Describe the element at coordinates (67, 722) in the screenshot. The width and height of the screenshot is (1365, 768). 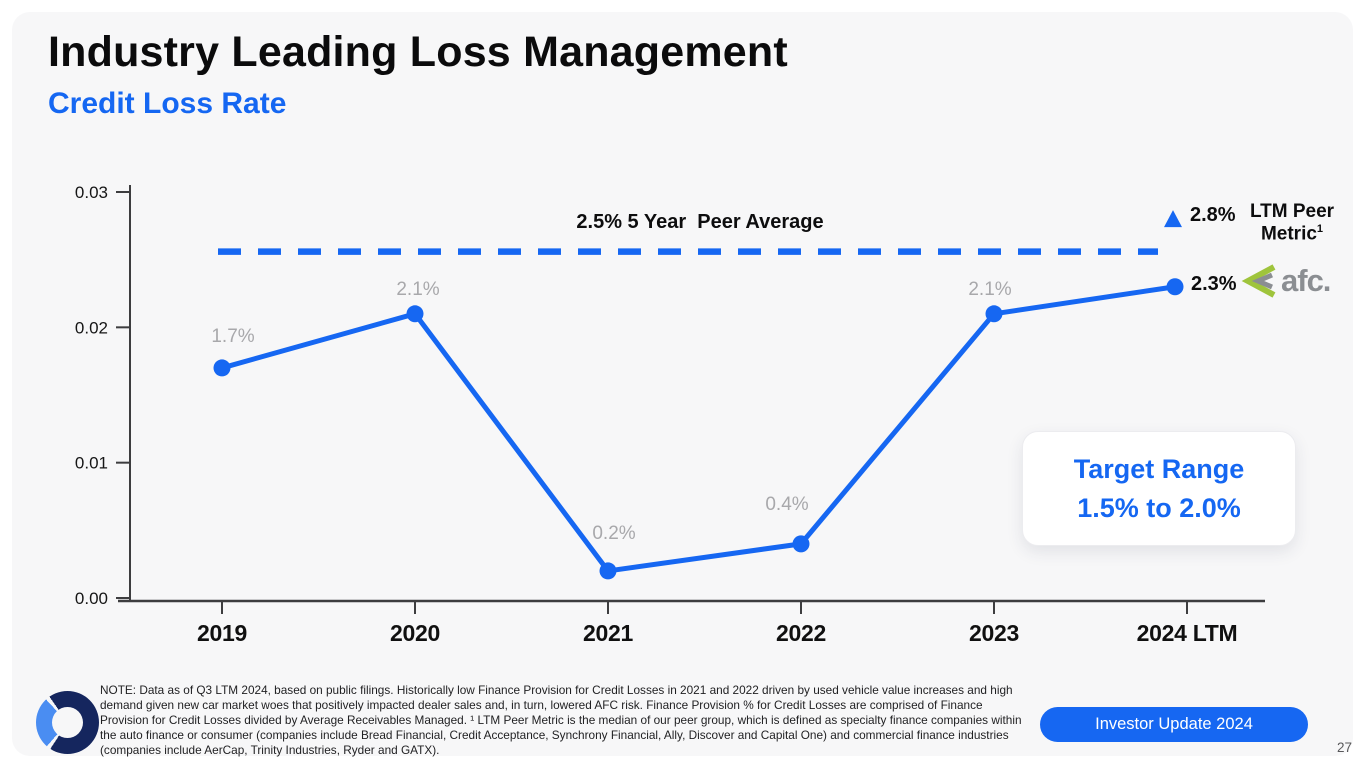
I see `openlane-ring-logo-icon` at that location.